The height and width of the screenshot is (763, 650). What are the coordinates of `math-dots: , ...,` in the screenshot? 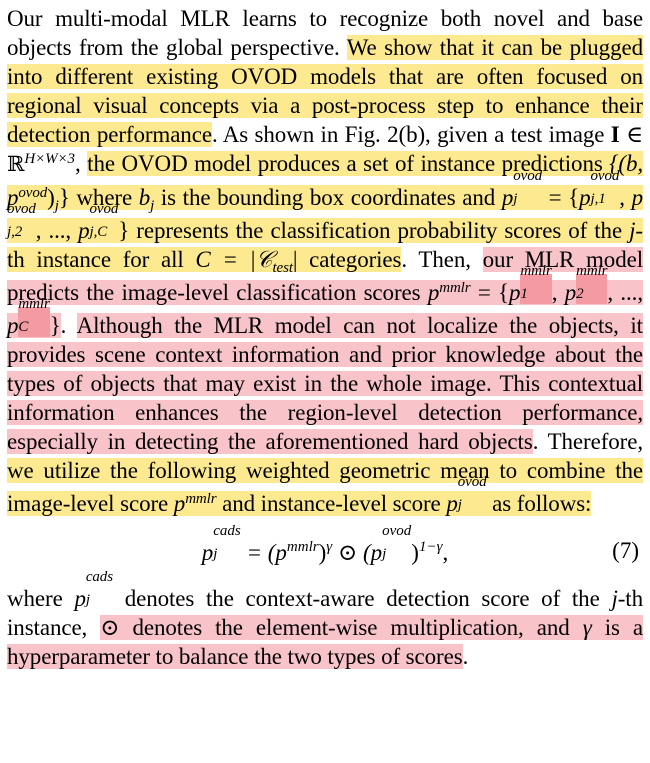 It's located at (57, 230).